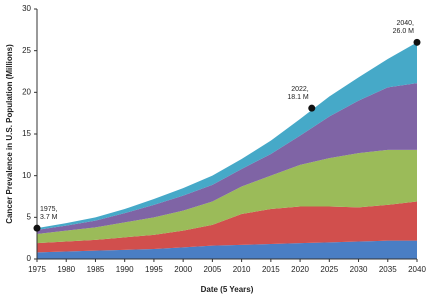 This screenshot has height=298, width=429. Describe the element at coordinates (26, 91) in the screenshot. I see `y-tick-label: 20` at that location.